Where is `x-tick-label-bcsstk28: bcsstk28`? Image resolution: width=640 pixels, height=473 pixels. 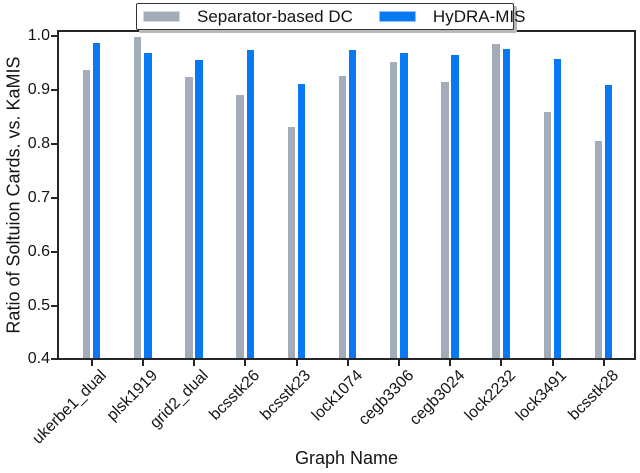
x-tick-label-bcsstk28: bcsstk28 is located at coordinates (593, 395).